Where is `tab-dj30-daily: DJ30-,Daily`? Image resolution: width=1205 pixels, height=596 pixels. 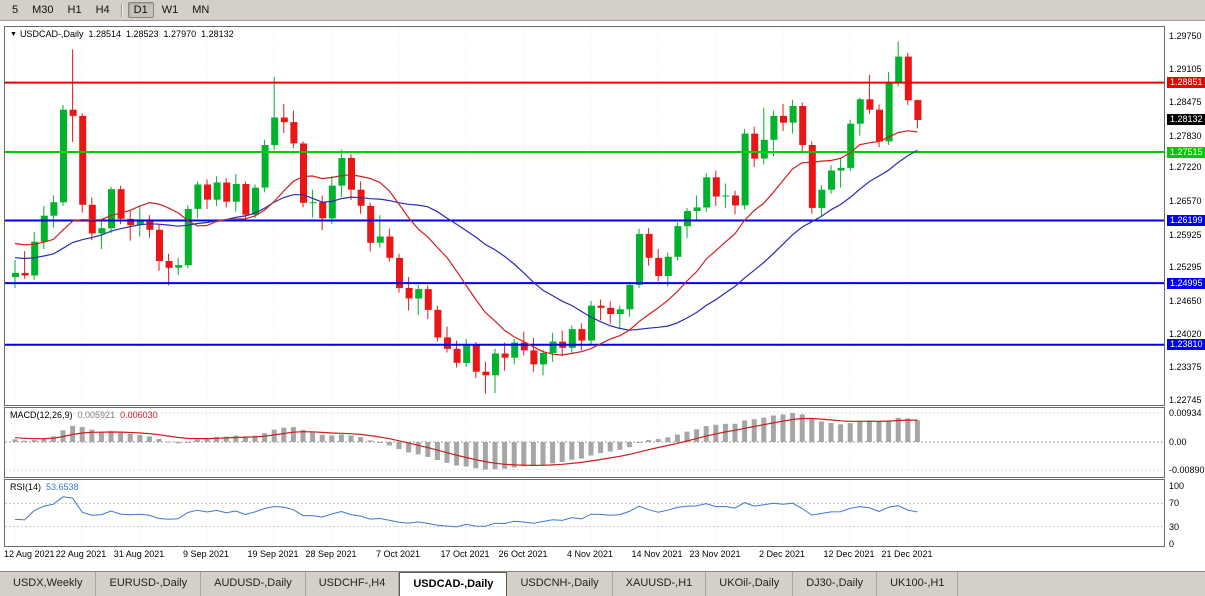
tab-dj30-daily: DJ30-,Daily is located at coordinates (835, 584).